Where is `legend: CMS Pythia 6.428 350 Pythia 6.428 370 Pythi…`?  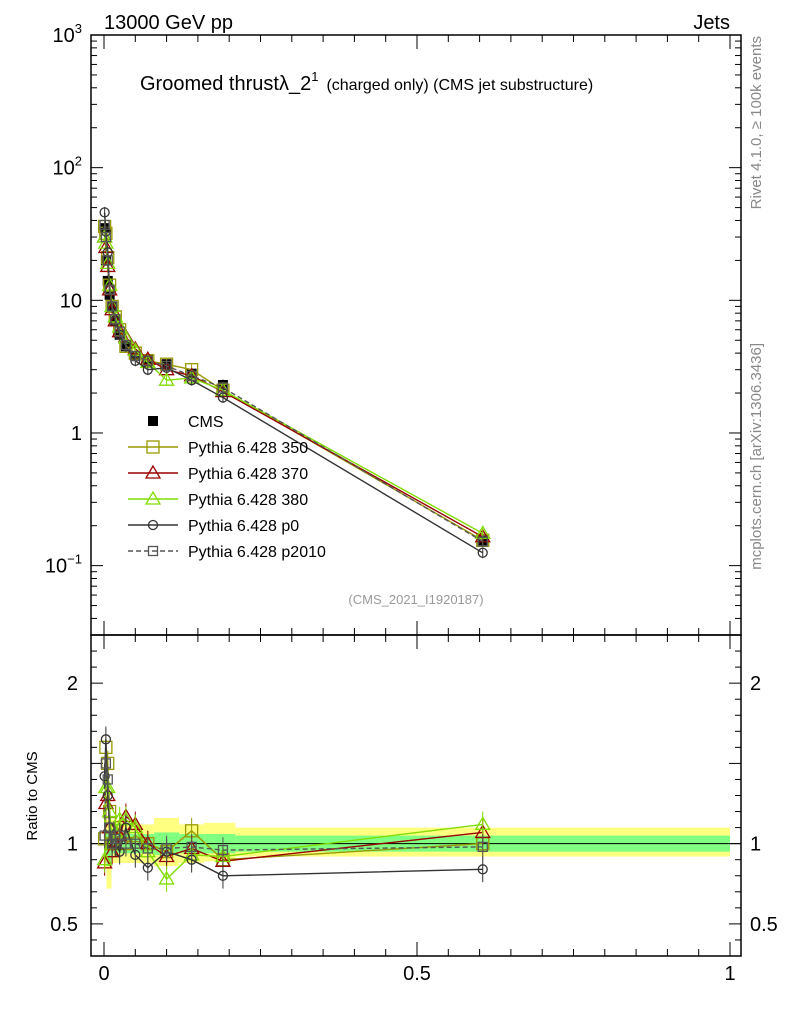
legend: CMS Pythia 6.428 350 Pythia 6.428 370 Pythi… is located at coordinates (227, 487).